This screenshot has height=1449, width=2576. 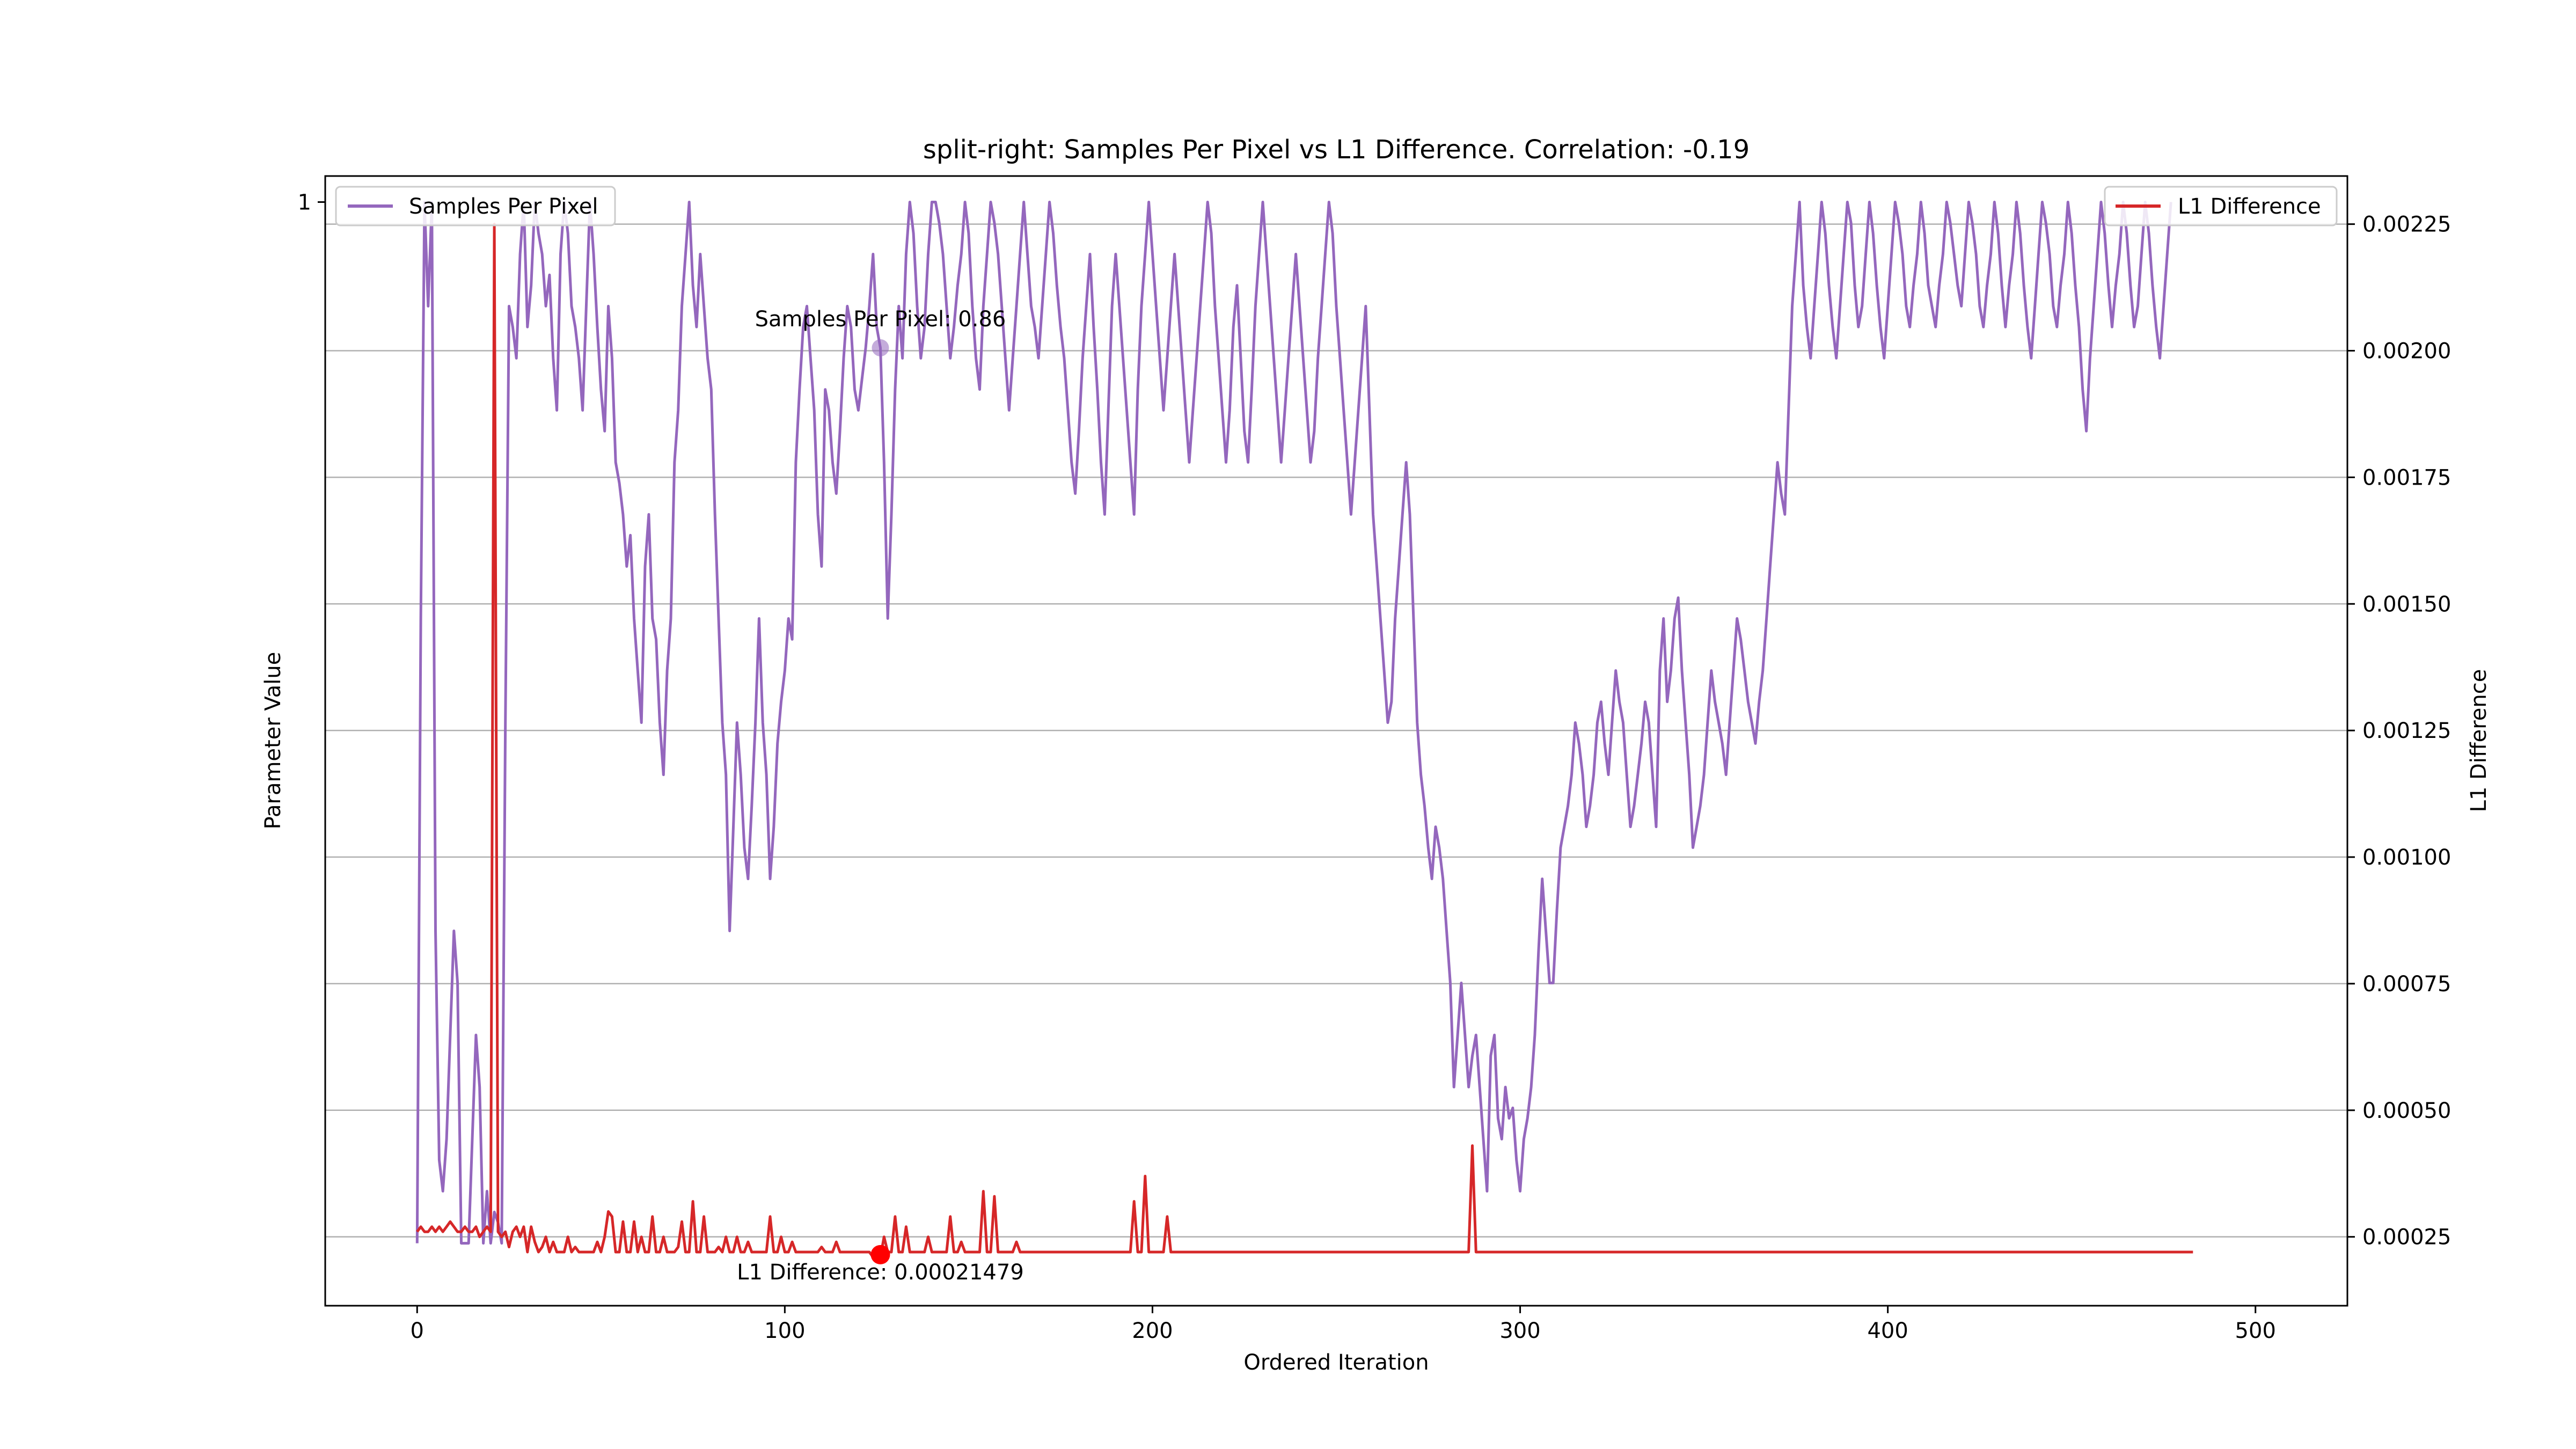 I want to click on y-right-tick-label-7: 0.00200, so click(x=2406, y=351).